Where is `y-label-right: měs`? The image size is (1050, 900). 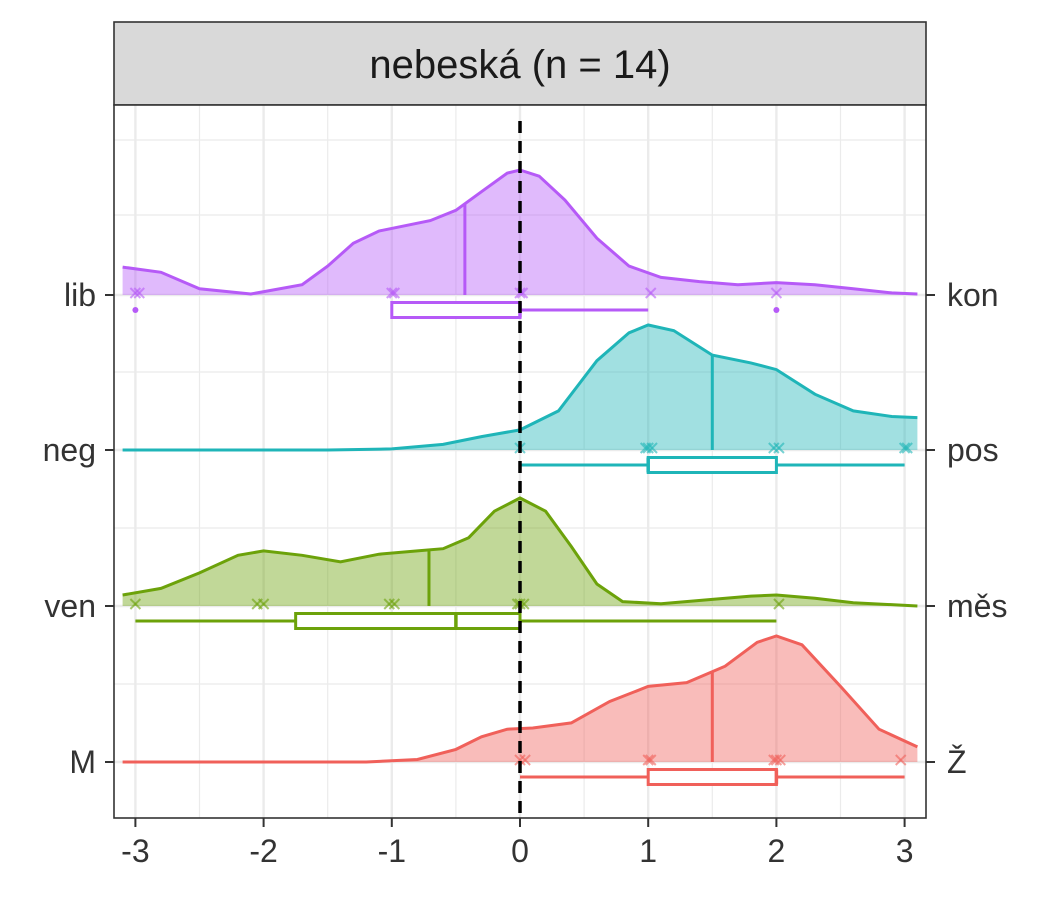 y-label-right: měs is located at coordinates (977, 606).